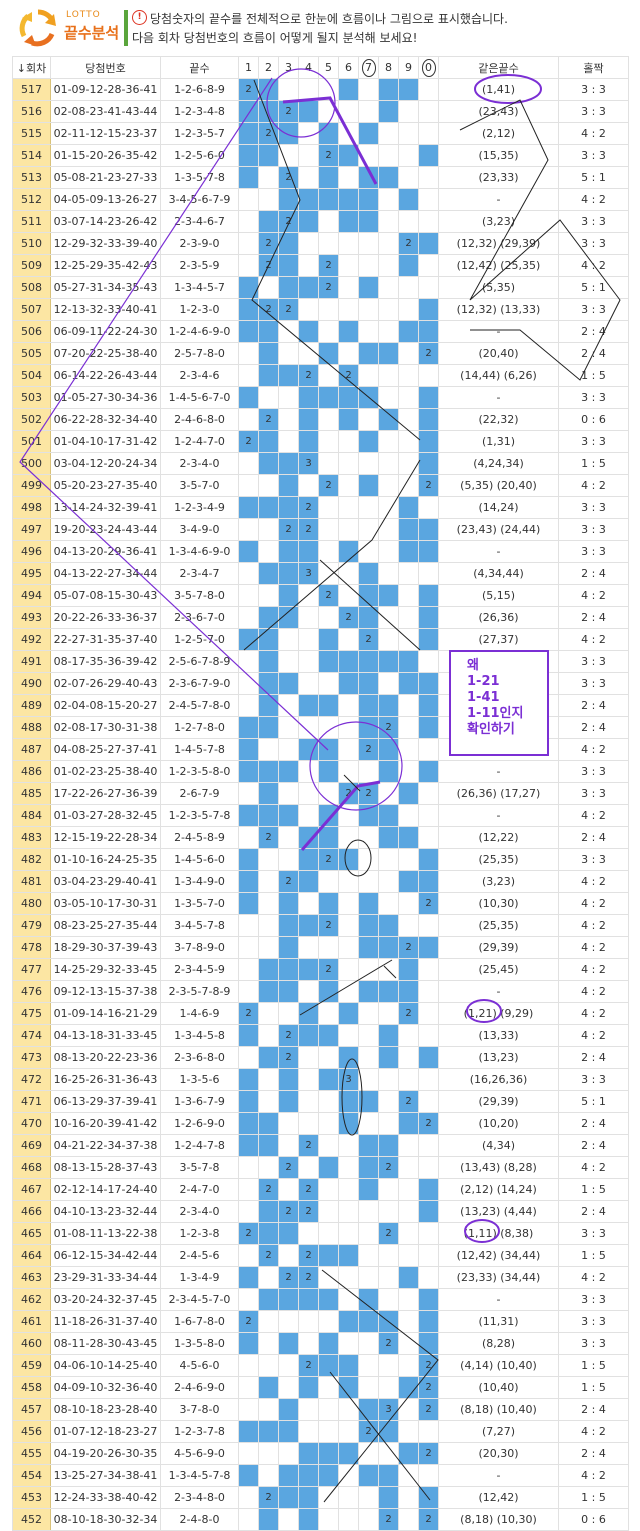  What do you see at coordinates (368, 749) in the screenshot?
I see `digit-cell-7: 2` at bounding box center [368, 749].